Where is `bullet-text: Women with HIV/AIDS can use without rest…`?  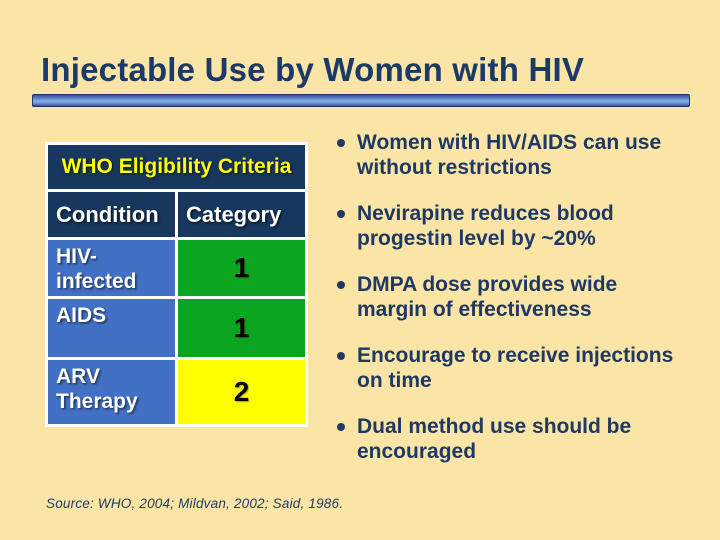
bullet-text: Women with HIV/AIDS can use without rest… is located at coordinates (509, 155).